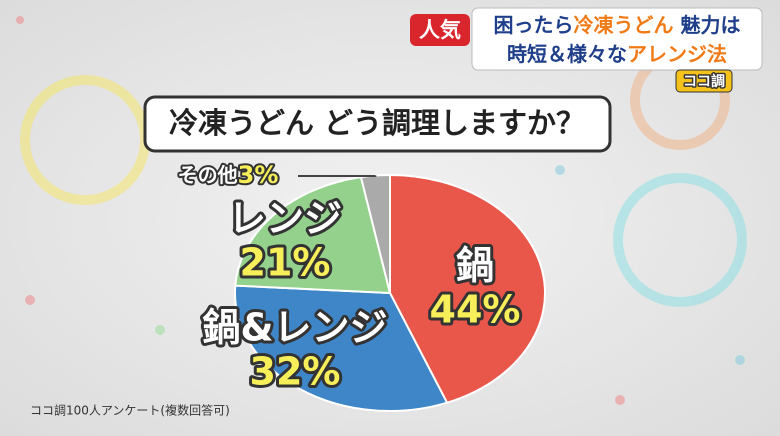 The height and width of the screenshot is (436, 780). What do you see at coordinates (534, 25) in the screenshot?
I see `headline-segment: 困ったら` at bounding box center [534, 25].